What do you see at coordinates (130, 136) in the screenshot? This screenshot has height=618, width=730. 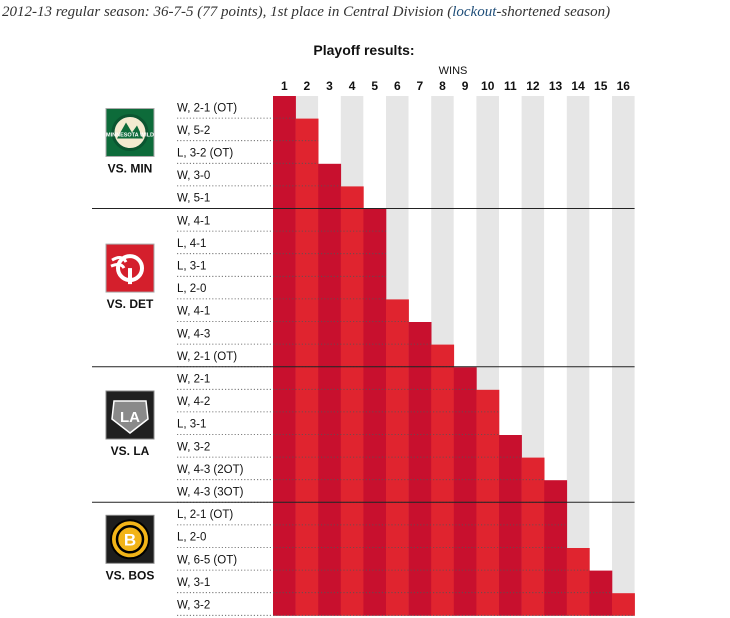 I see `svg-text: MINNESOTA WILD` at bounding box center [130, 136].